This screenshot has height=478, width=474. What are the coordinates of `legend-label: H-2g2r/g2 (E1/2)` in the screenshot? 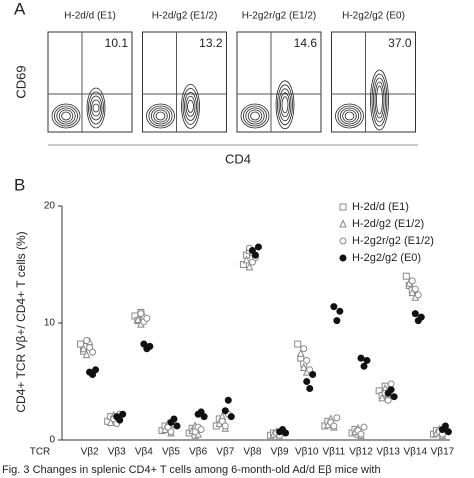 It's located at (393, 241).